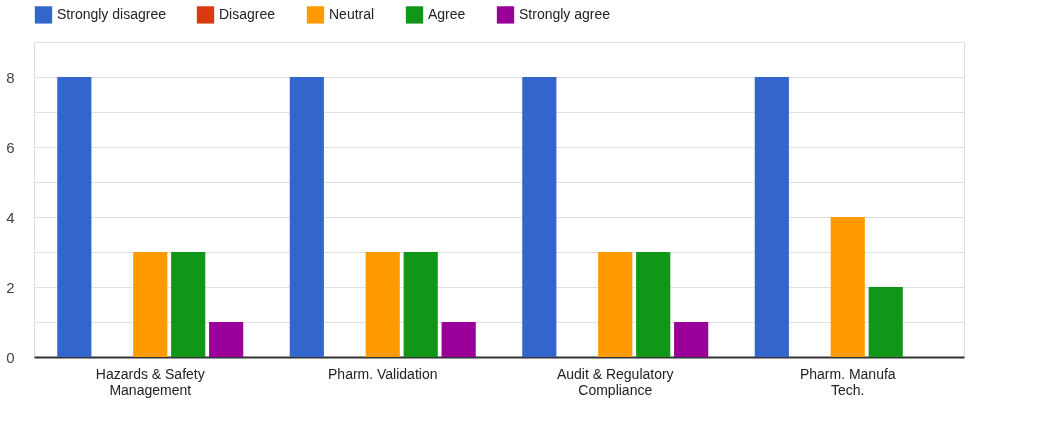  Describe the element at coordinates (615, 381) in the screenshot. I see `x-tick-label: Audit & Regulatory Compliance` at that location.